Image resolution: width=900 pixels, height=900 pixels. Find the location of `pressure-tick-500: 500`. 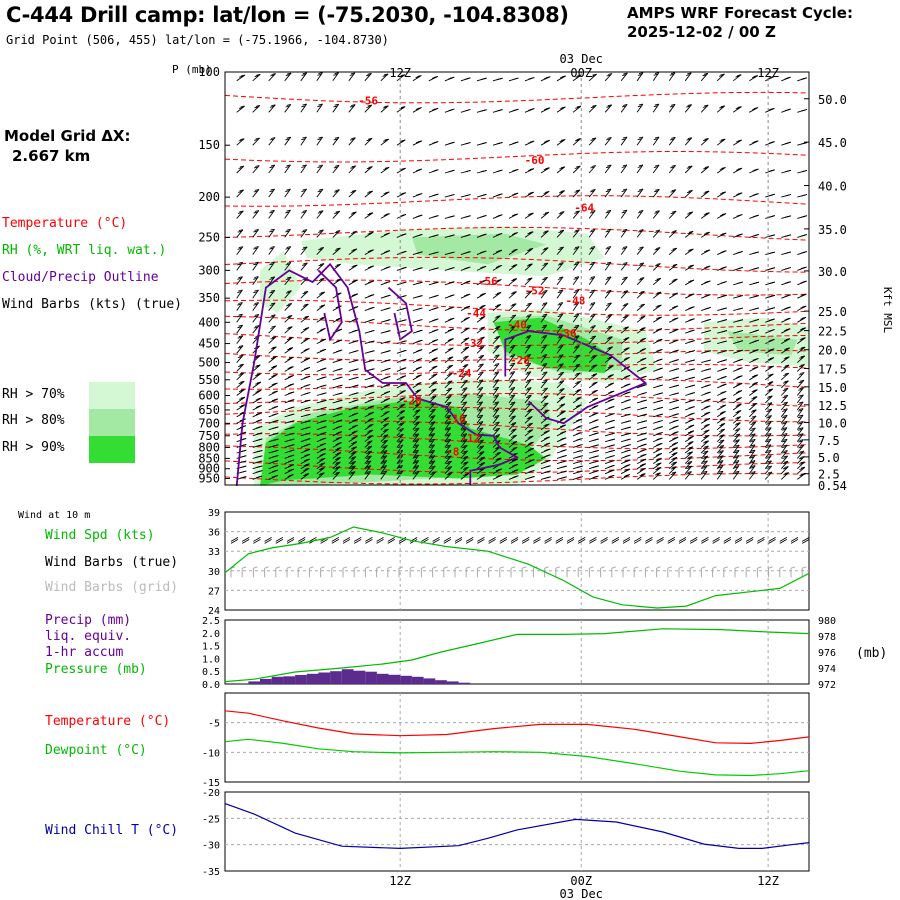

pressure-tick-500: 500 is located at coordinates (209, 363).